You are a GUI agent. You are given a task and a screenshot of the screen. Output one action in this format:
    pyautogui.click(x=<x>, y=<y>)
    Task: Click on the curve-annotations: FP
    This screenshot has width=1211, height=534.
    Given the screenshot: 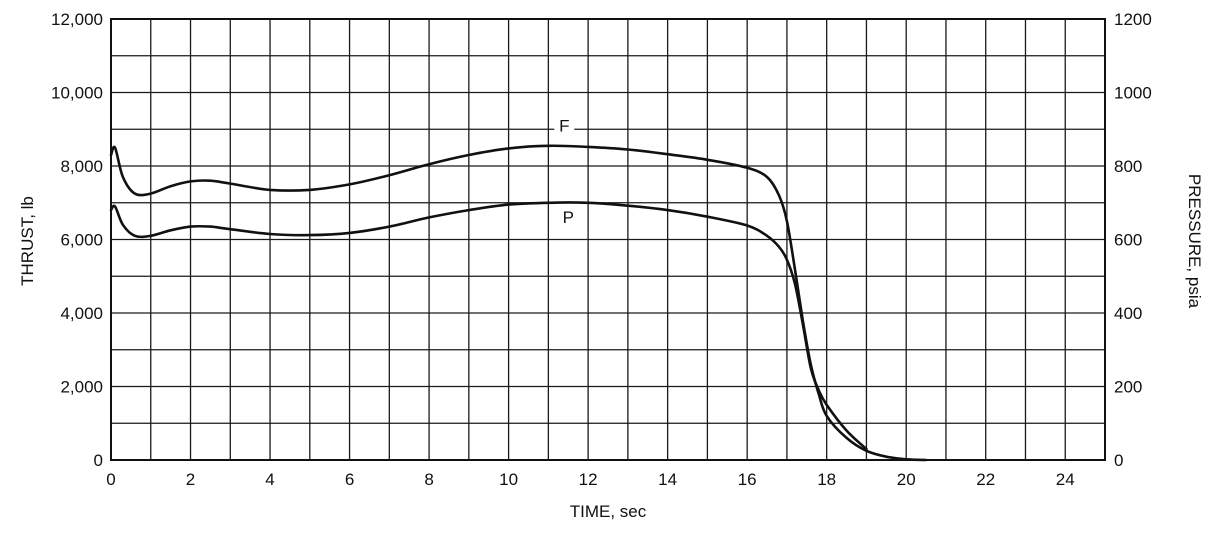 What is the action you would take?
    pyautogui.click(x=566, y=172)
    